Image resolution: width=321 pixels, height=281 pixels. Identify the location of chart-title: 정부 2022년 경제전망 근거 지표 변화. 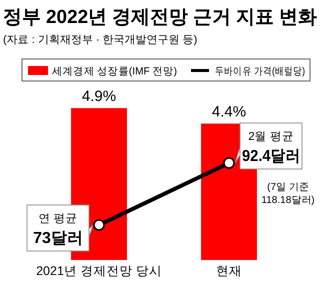
(161, 17).